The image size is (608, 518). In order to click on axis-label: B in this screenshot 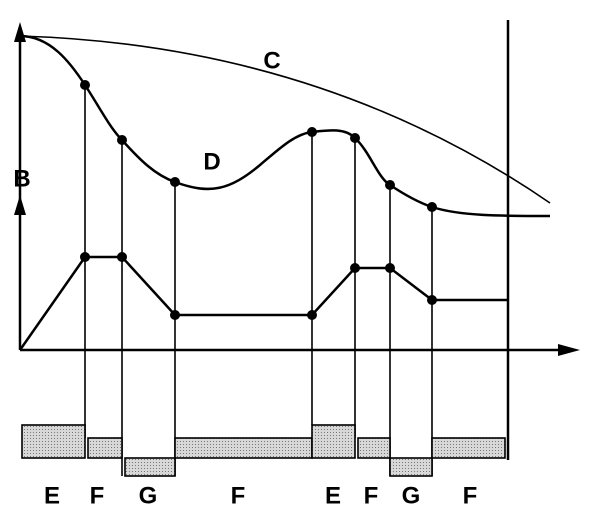, I will do `click(21, 178)`.